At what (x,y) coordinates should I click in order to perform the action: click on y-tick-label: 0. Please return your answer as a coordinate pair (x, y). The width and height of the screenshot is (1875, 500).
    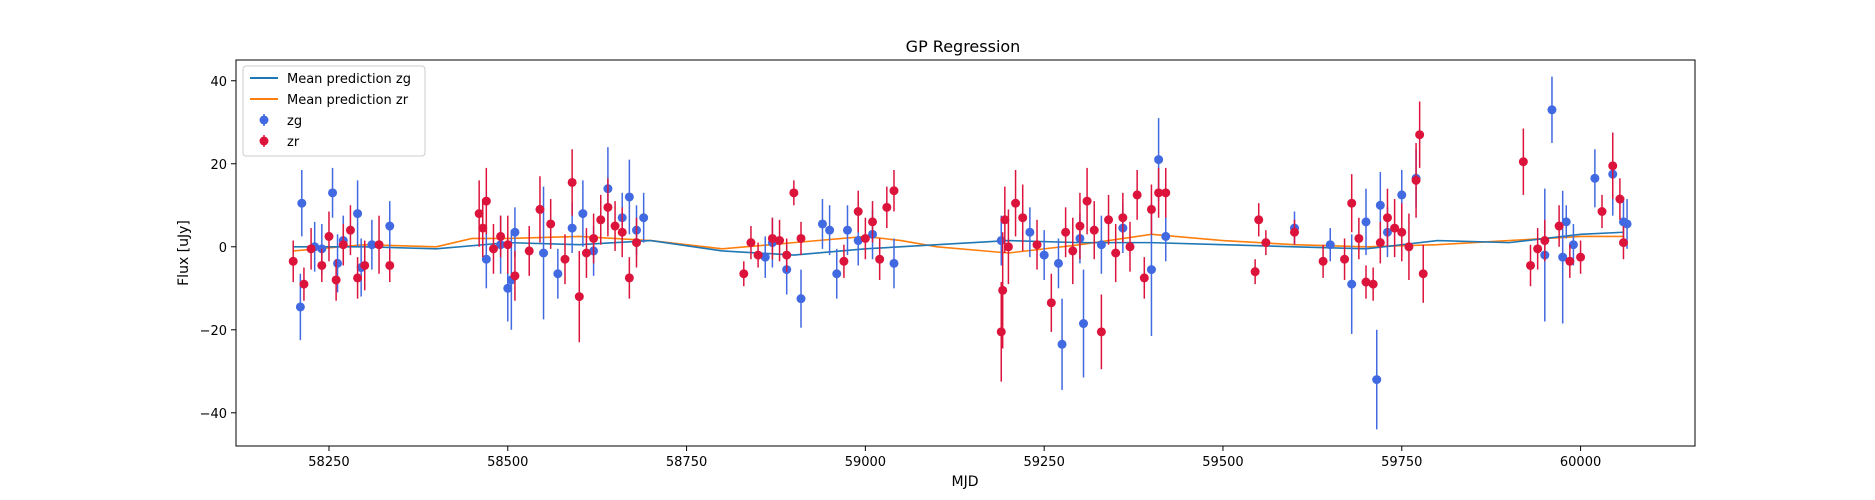
    Looking at the image, I should click on (223, 248).